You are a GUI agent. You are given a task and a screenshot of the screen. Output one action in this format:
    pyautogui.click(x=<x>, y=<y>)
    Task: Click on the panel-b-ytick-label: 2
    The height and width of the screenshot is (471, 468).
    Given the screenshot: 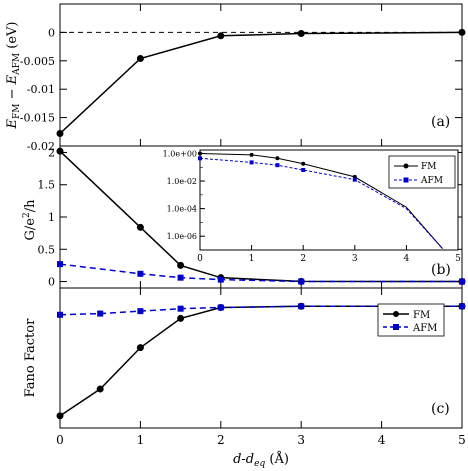 What is the action you would take?
    pyautogui.click(x=51, y=152)
    